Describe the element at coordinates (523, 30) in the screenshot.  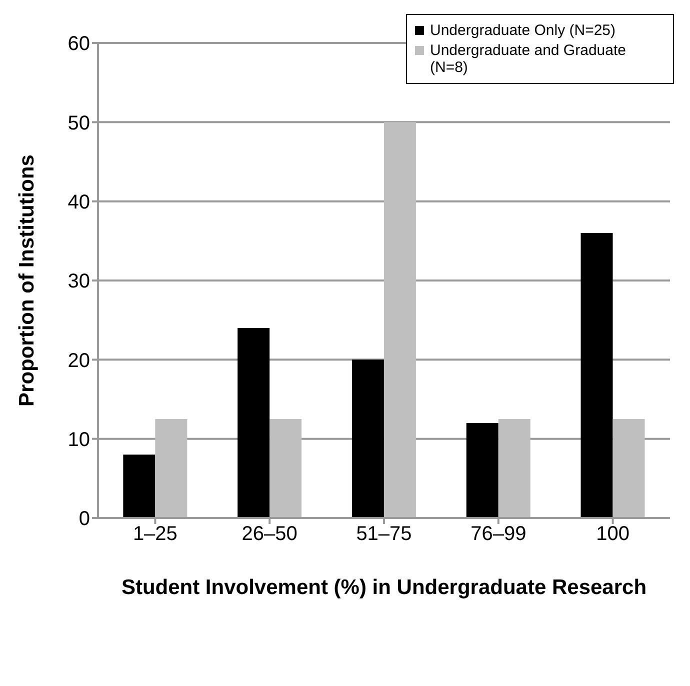
I see `legend-label: Undergraduate Only (N=25)` at that location.